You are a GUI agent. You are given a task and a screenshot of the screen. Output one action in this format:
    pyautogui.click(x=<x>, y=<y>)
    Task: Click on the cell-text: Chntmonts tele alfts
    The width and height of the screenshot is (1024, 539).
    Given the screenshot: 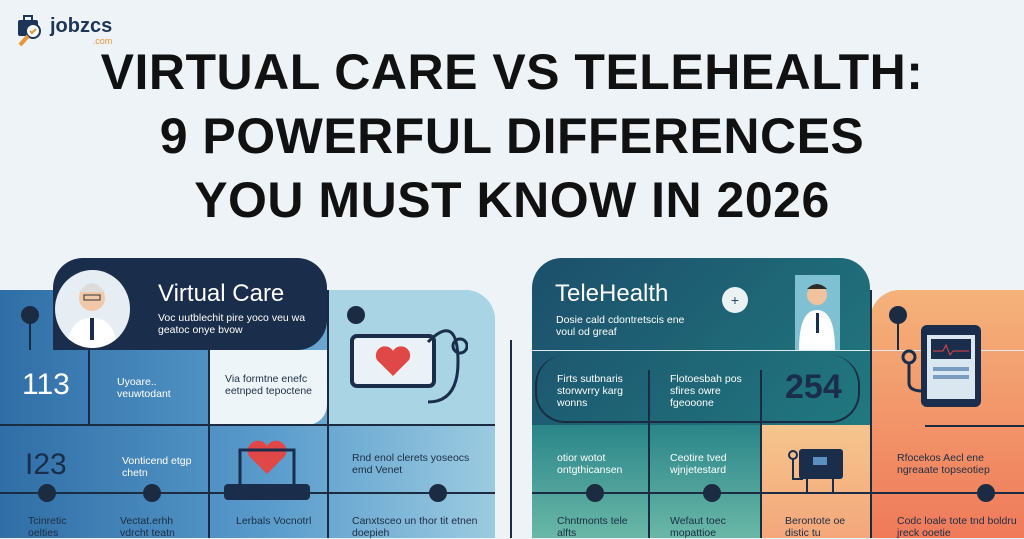 What is the action you would take?
    pyautogui.click(x=592, y=527)
    